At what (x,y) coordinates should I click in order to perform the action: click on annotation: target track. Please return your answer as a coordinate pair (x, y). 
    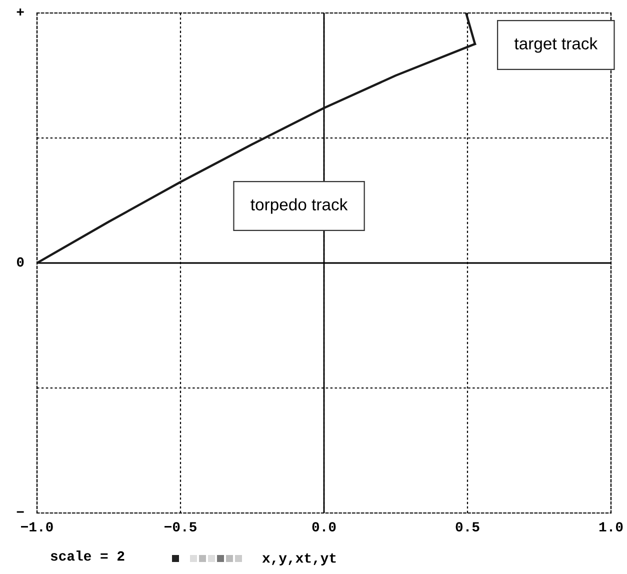
    Looking at the image, I should click on (556, 45).